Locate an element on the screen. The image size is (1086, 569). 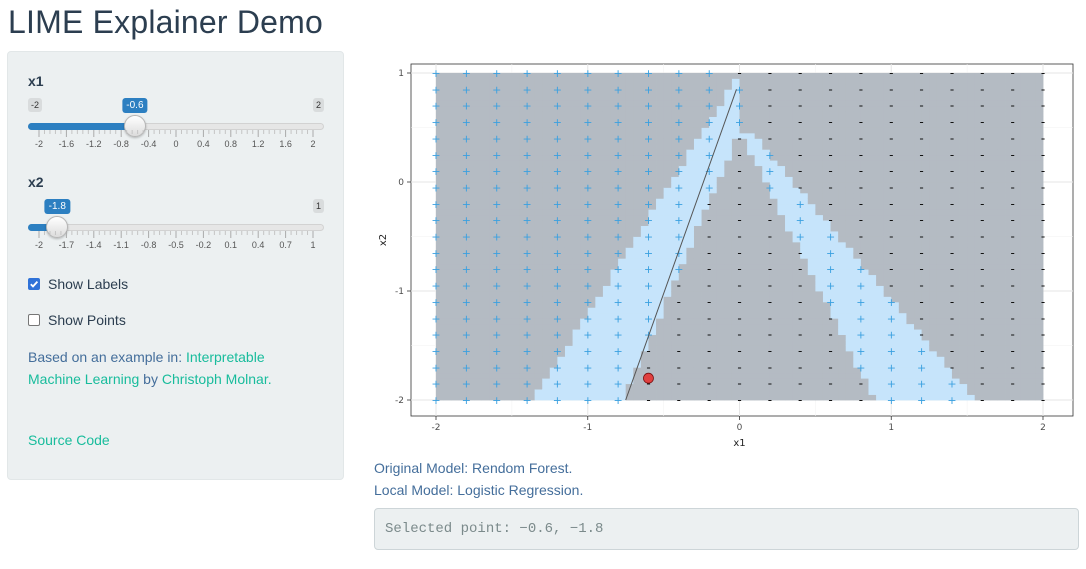
show-points-checkbox-row: Show Points is located at coordinates (77, 320).